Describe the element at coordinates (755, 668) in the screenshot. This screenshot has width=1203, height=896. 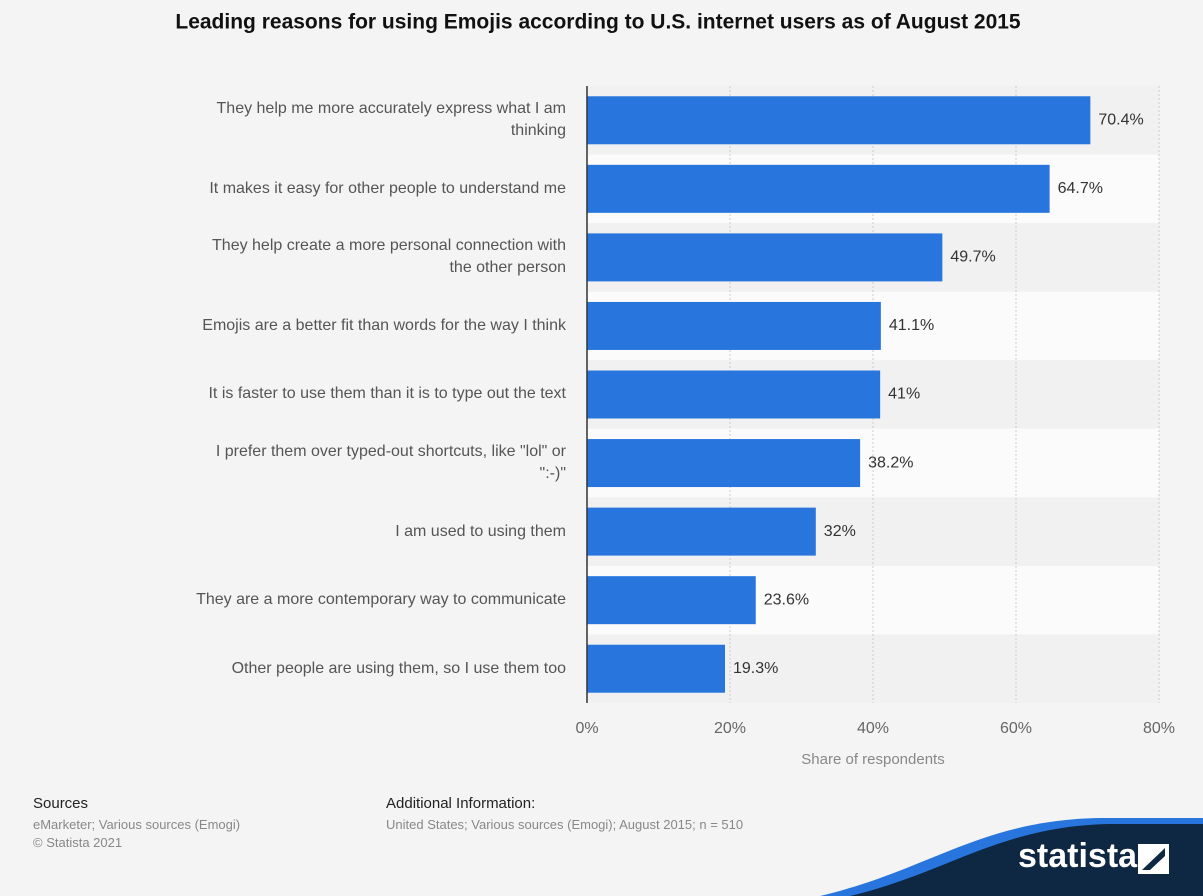
I see `value-label: 19.3%` at that location.